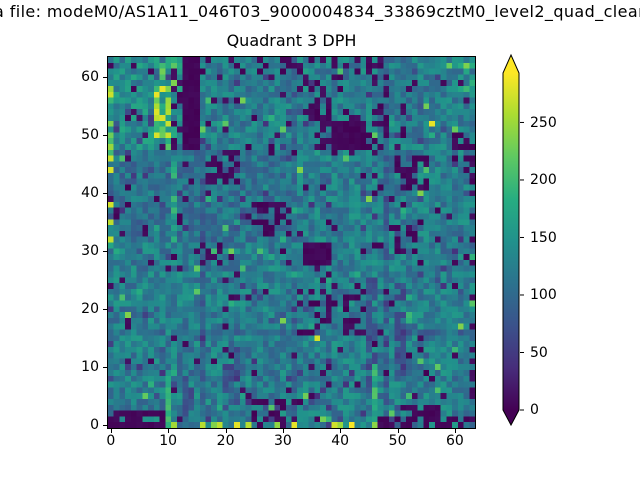 Image resolution: width=640 pixels, height=480 pixels. What do you see at coordinates (543, 295) in the screenshot?
I see `colorbar-tick-label: 100` at bounding box center [543, 295].